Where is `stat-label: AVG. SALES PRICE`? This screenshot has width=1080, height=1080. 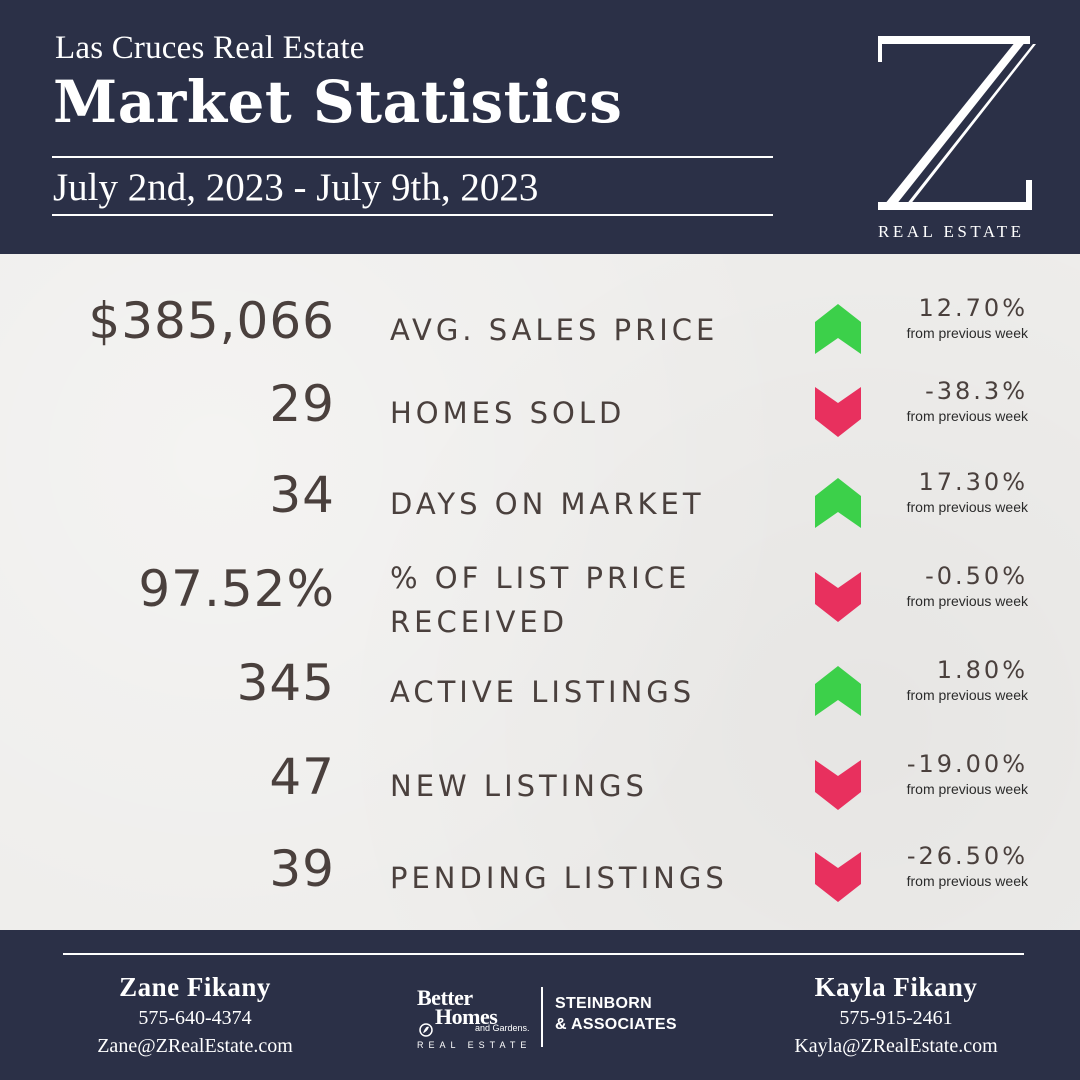
stat-label: AVG. SALES PRICE is located at coordinates (554, 330).